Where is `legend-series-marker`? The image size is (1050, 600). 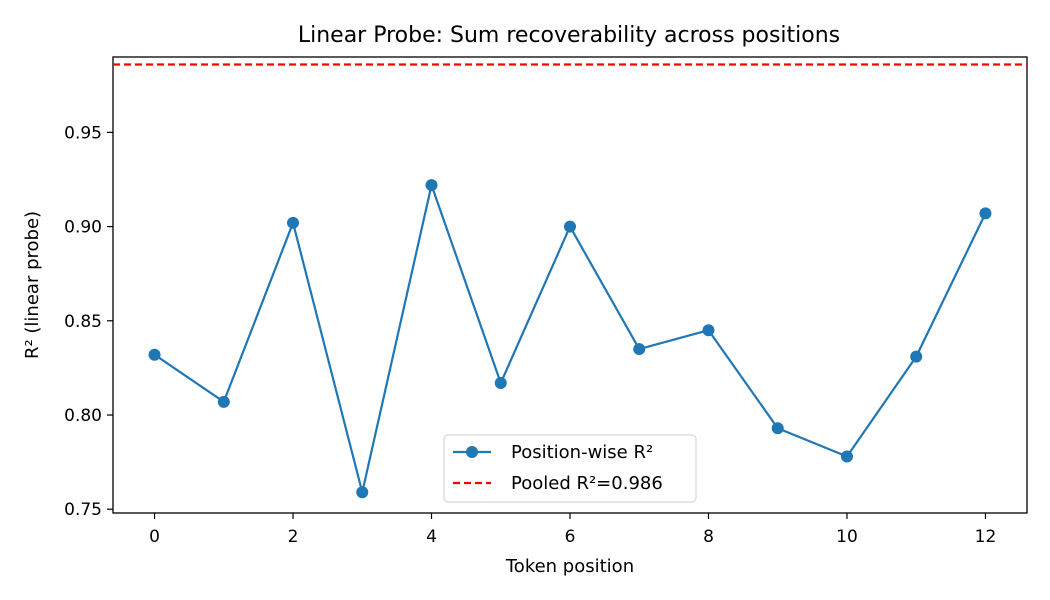
legend-series-marker is located at coordinates (472, 452).